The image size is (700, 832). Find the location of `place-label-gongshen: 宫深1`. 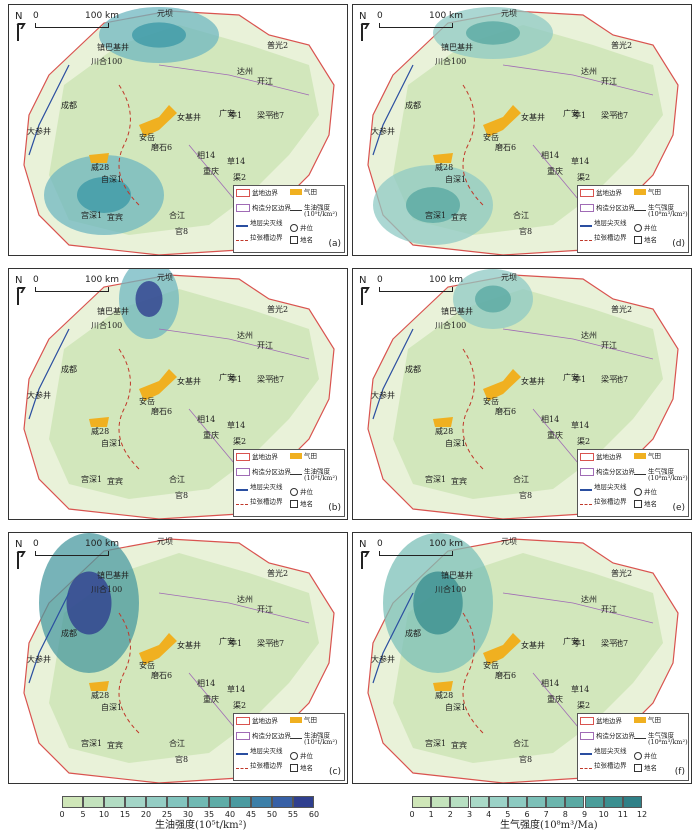

place-label-gongshen: 宫深1 is located at coordinates (436, 743).